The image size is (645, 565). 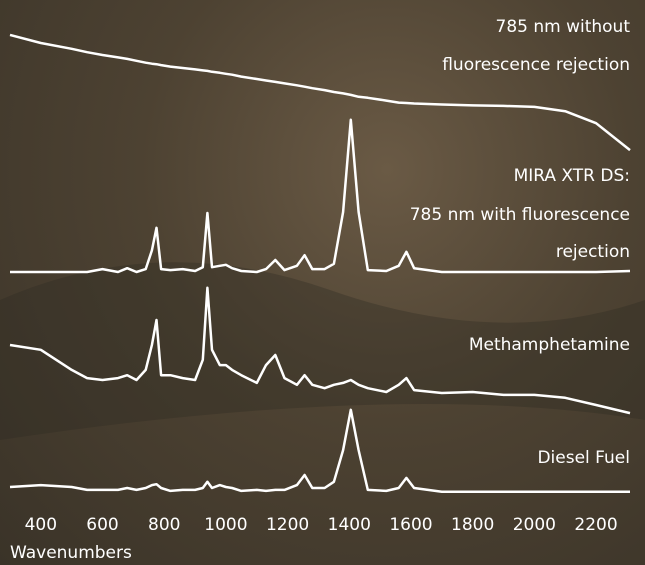 What do you see at coordinates (549, 345) in the screenshot?
I see `series-label: Methamphetamine` at bounding box center [549, 345].